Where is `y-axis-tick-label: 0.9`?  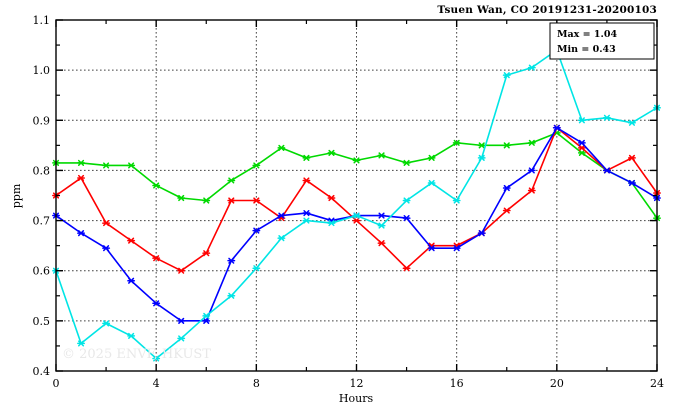 y-axis-tick-label: 0.9 is located at coordinates (42, 120).